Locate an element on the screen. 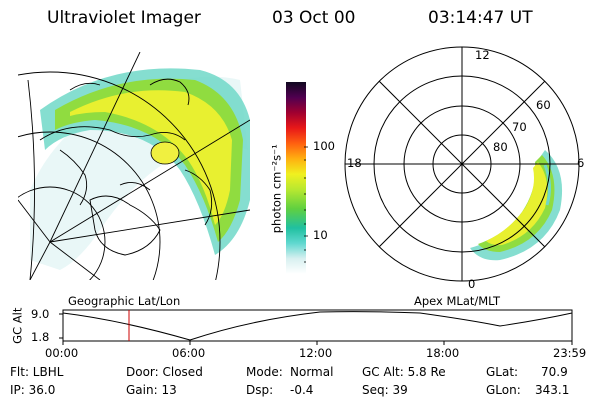  timeline-xtick: 06:00 is located at coordinates (189, 353).